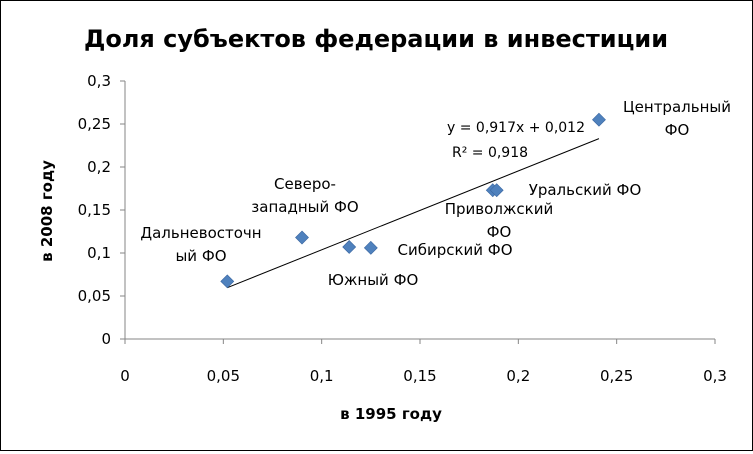 The image size is (753, 454). I want to click on y-axis-title: в 2008 году, so click(47, 211).